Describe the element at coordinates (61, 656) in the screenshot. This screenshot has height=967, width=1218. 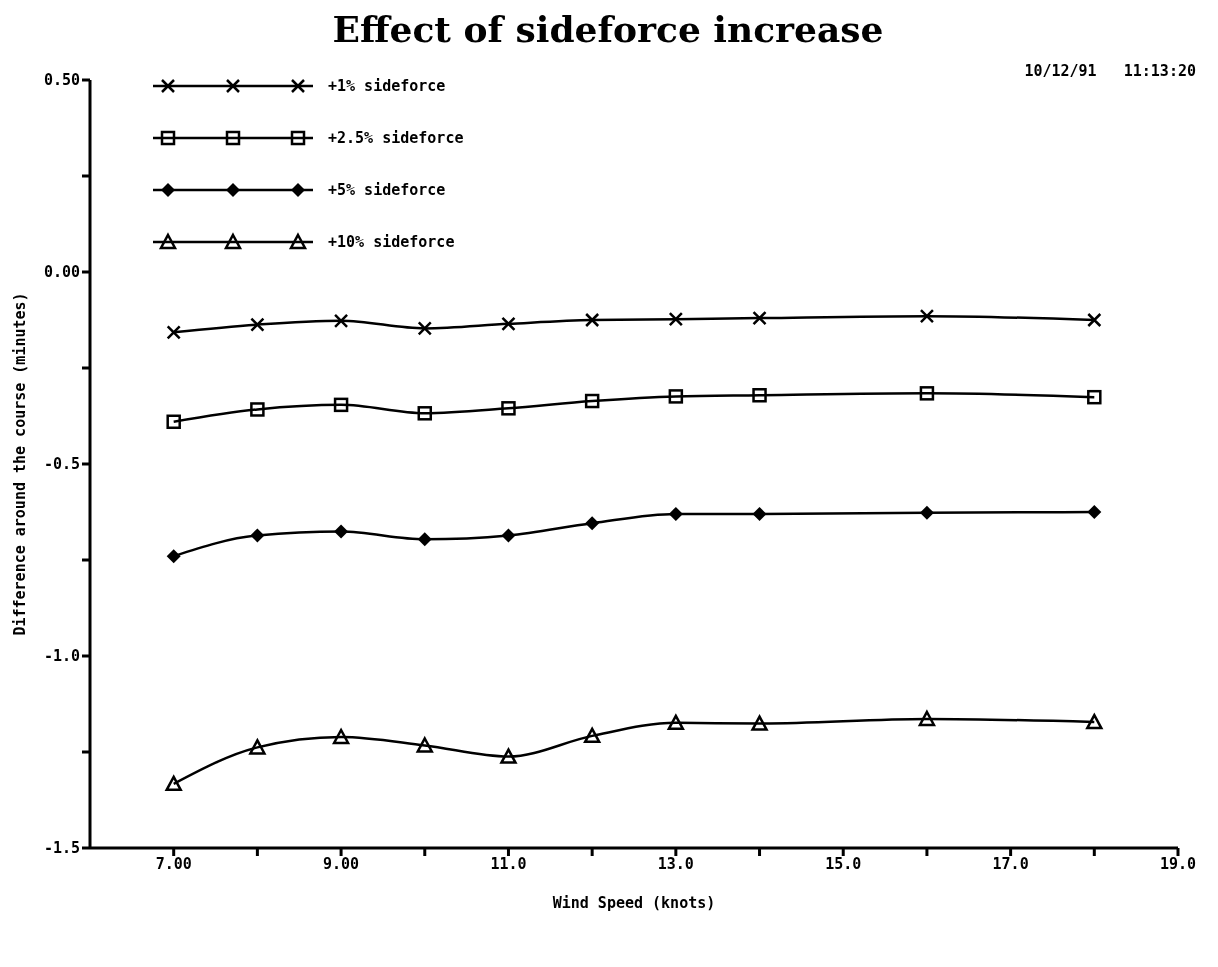
I see `y-tick-label: -1.0` at that location.